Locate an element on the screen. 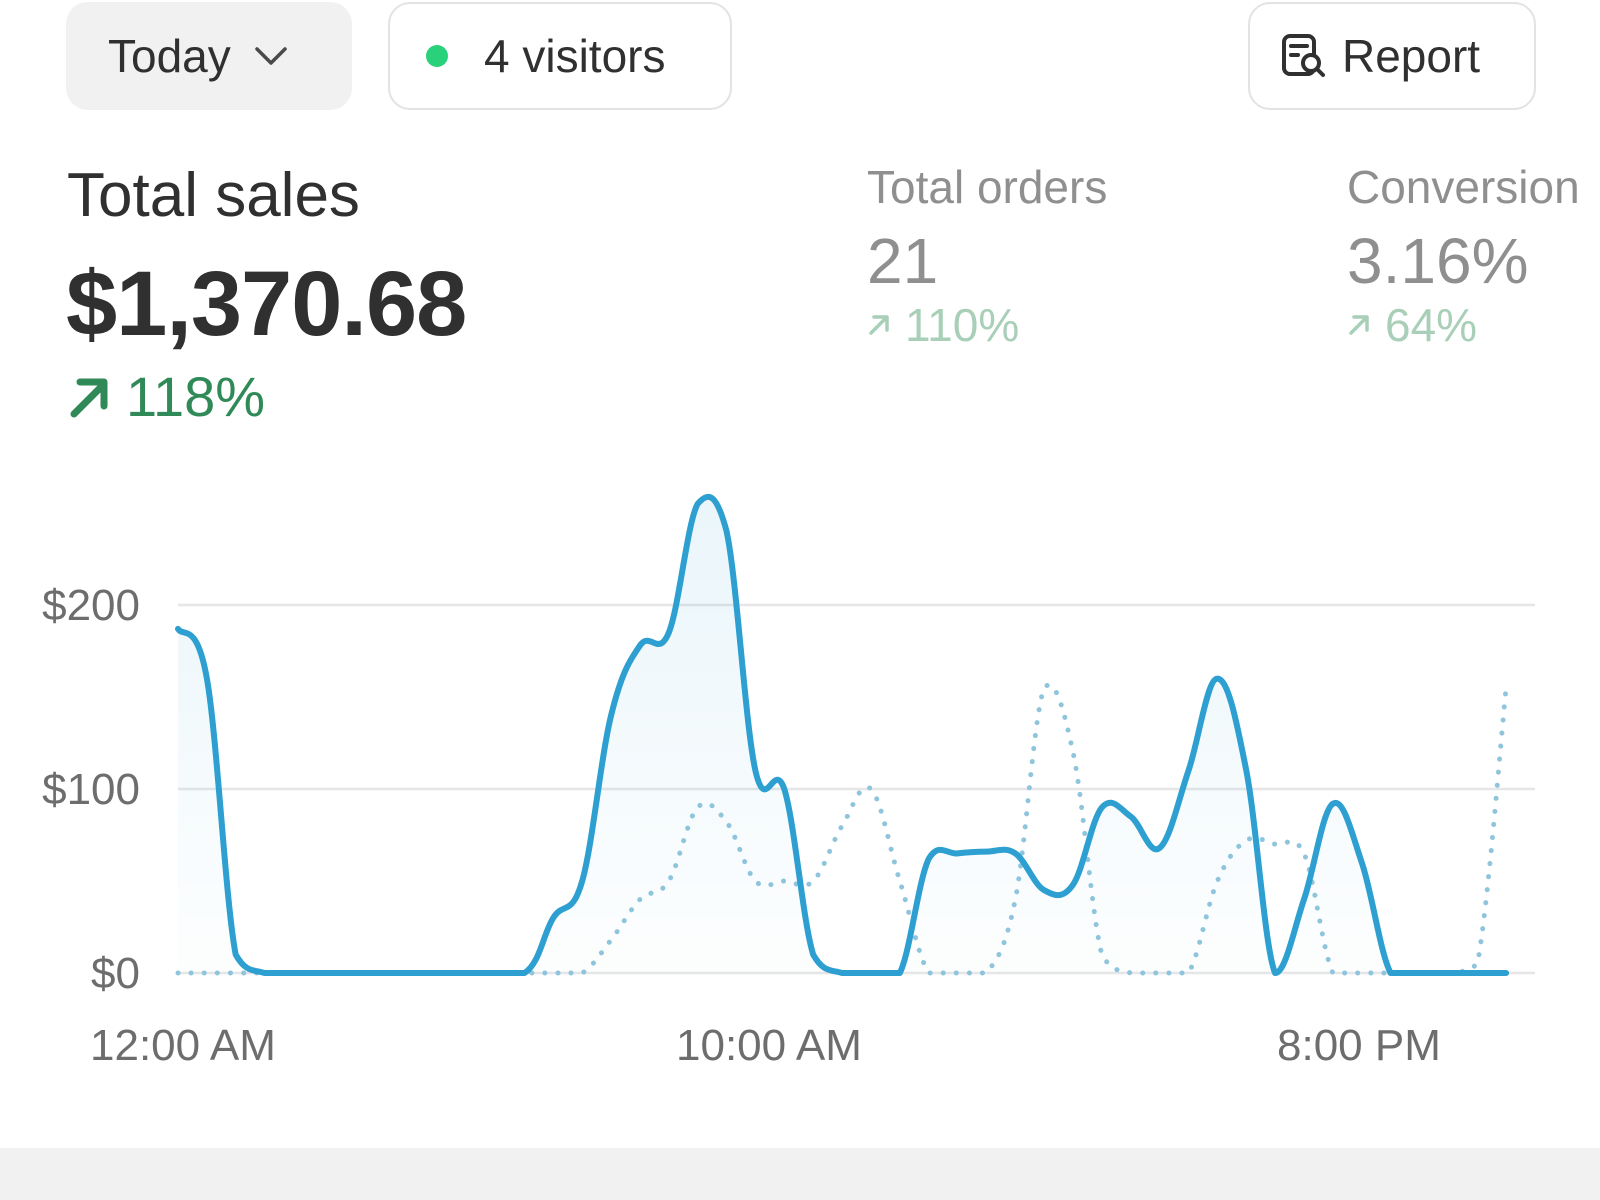 The width and height of the screenshot is (1600, 1200). x-tick-label: 8:00 PM is located at coordinates (1359, 1045).